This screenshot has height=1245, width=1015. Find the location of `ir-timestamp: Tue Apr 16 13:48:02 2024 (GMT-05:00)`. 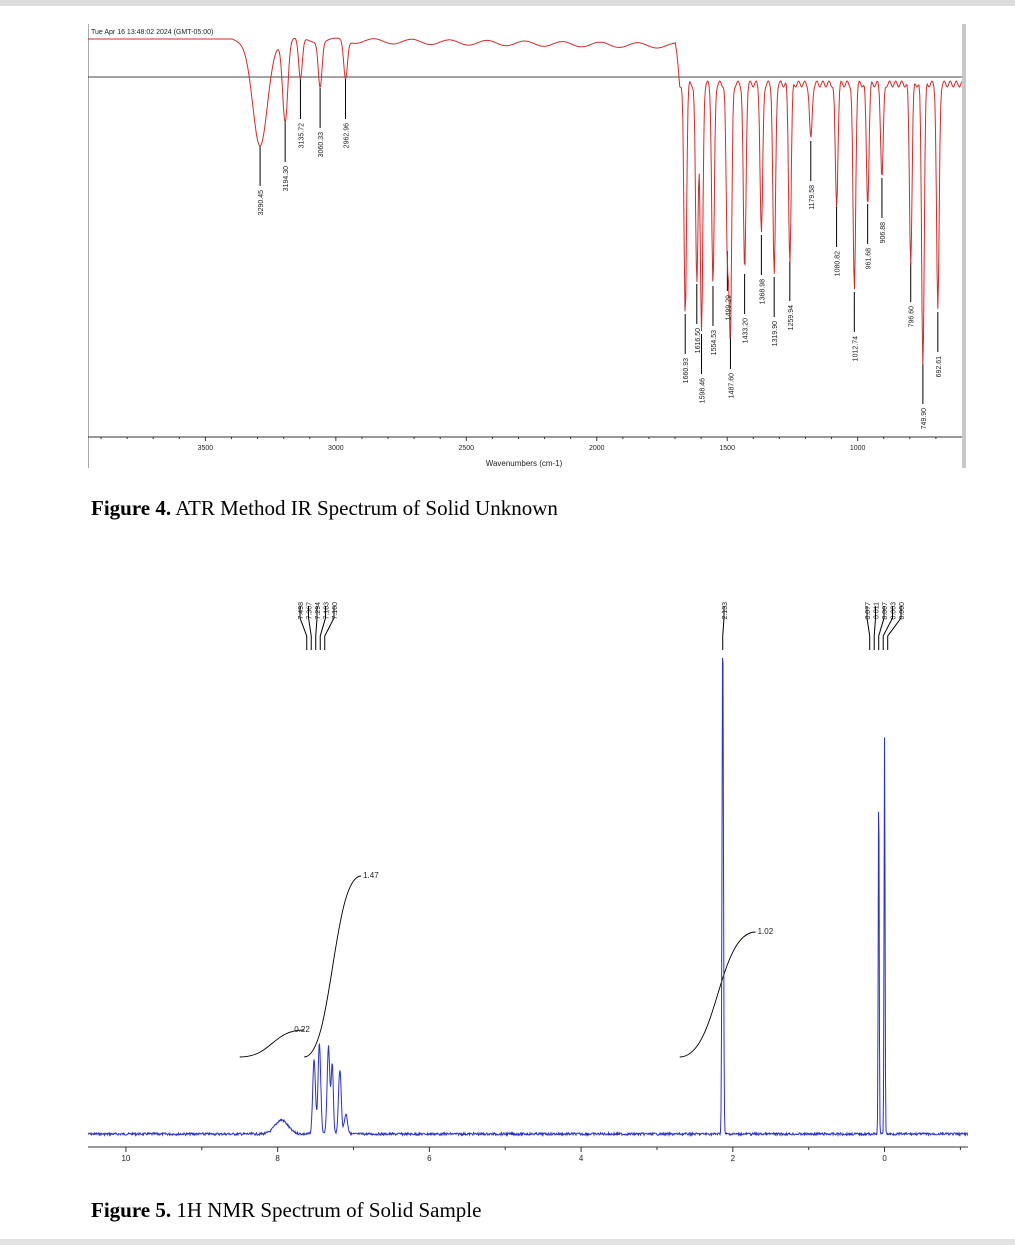

ir-timestamp: Tue Apr 16 13:48:02 2024 (GMT-05:00) is located at coordinates (152, 32).